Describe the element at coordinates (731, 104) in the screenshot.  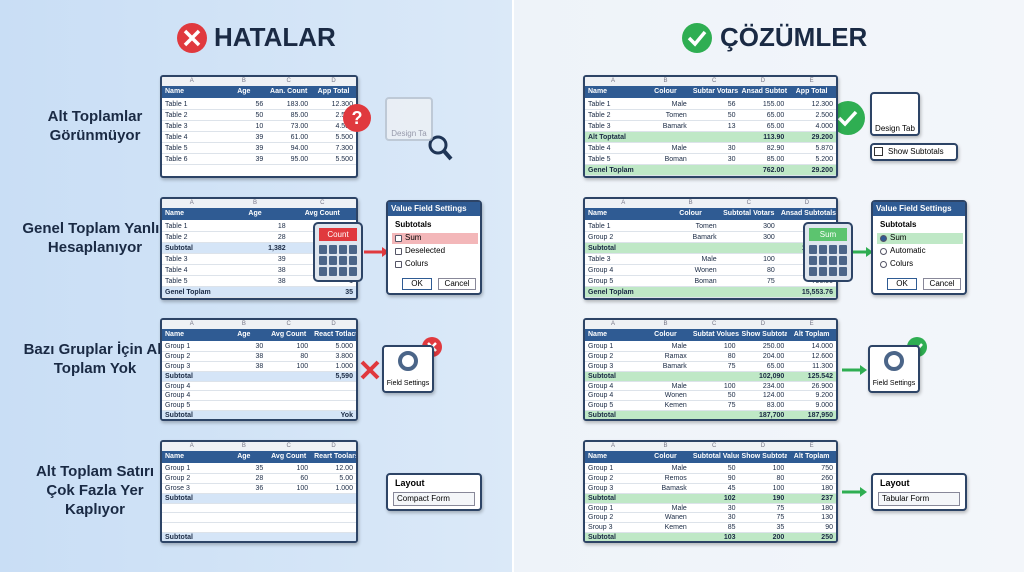
I see `cell: 56` at that location.